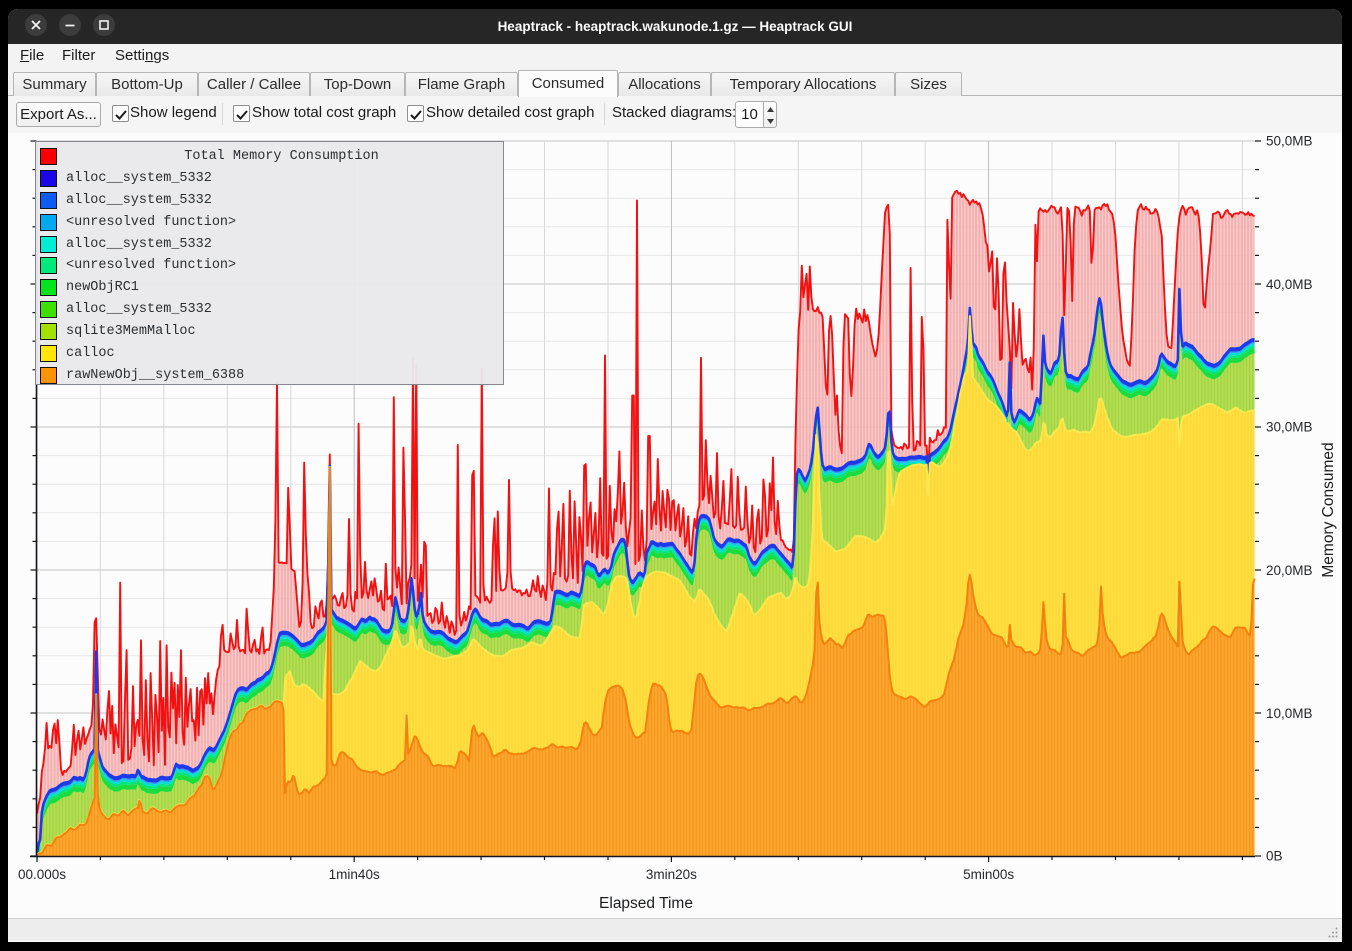 The width and height of the screenshot is (1352, 951). Describe the element at coordinates (1289, 713) in the screenshot. I see `svg-text: 10,0MB` at that location.